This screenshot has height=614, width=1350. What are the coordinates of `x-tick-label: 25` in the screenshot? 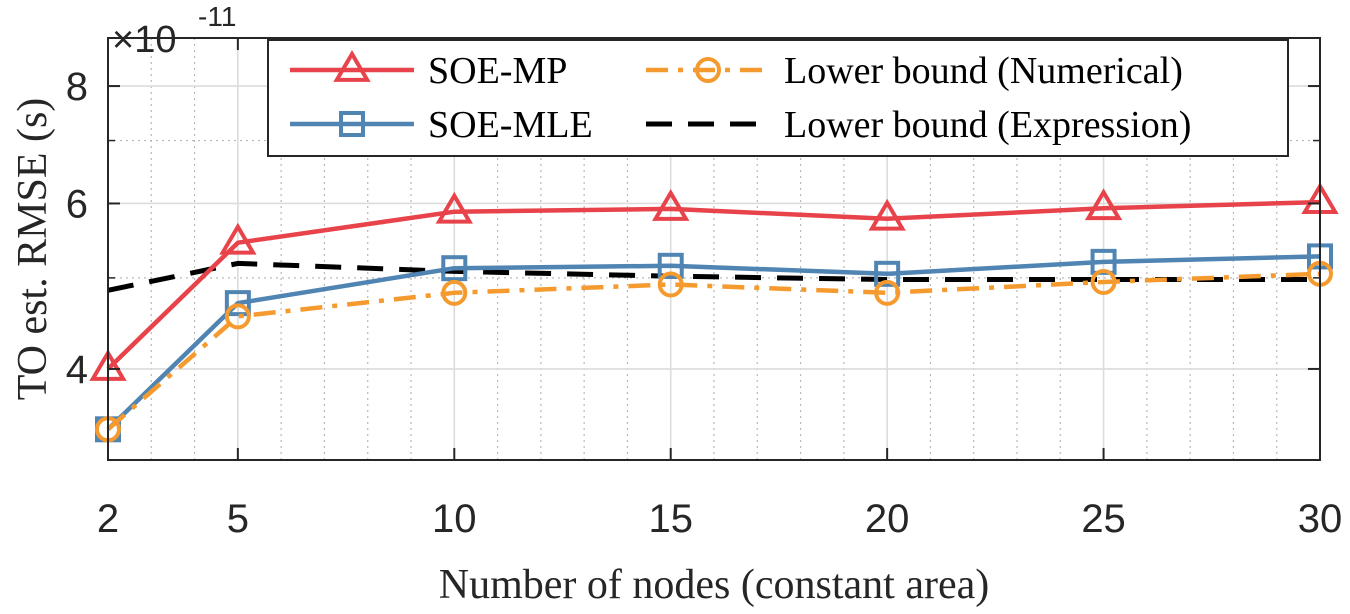 It's located at (1103, 519).